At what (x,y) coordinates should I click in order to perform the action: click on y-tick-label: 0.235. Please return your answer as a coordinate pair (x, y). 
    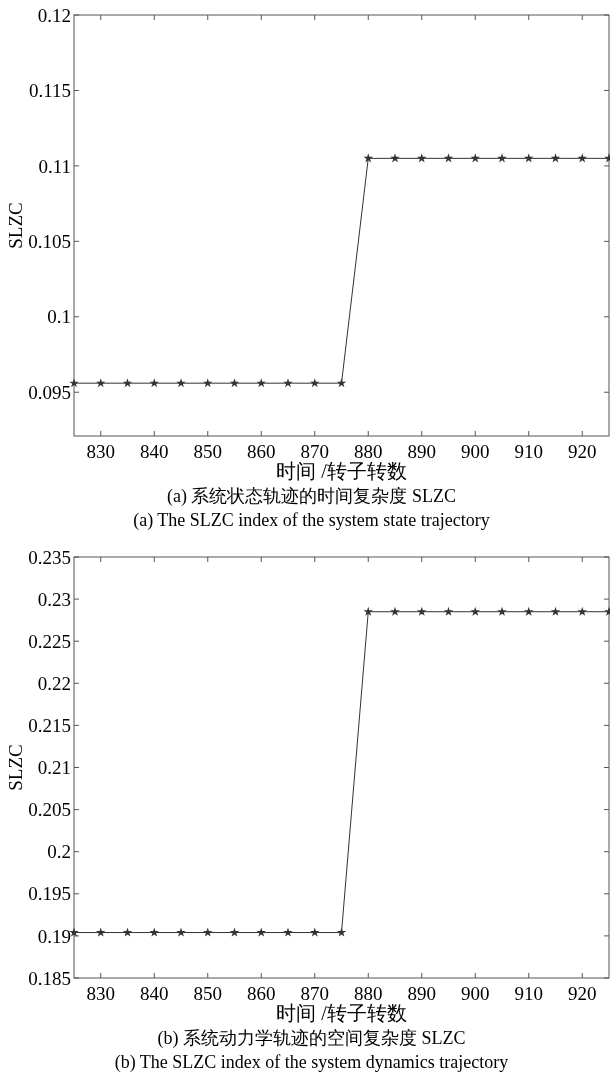
    Looking at the image, I should click on (49, 557).